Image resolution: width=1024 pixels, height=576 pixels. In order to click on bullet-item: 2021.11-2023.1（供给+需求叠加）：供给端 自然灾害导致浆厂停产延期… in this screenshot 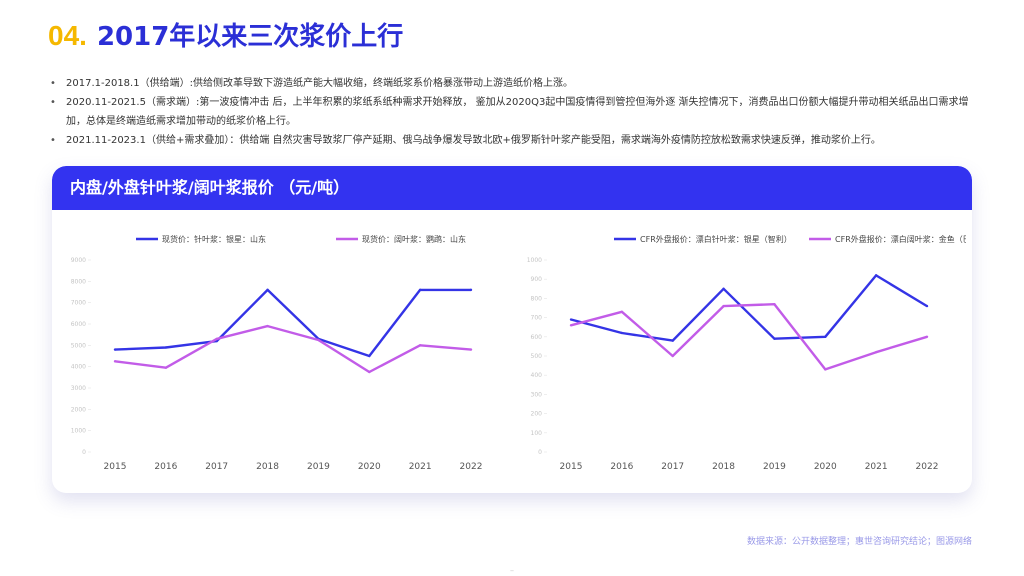, I will do `click(513, 140)`.